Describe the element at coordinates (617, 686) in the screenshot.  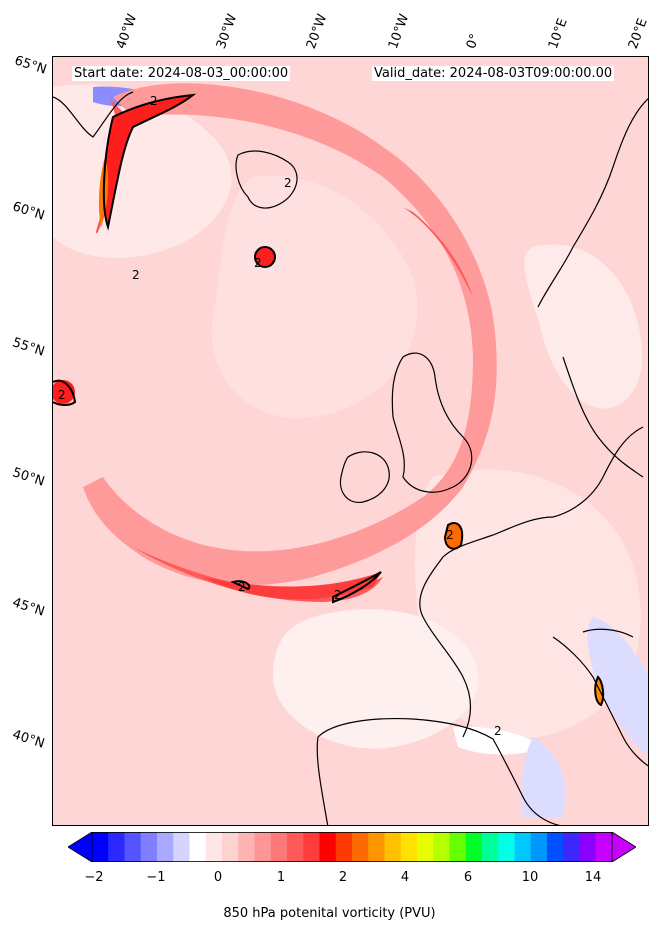
I see `pv-negative-patch-mediterranean` at that location.